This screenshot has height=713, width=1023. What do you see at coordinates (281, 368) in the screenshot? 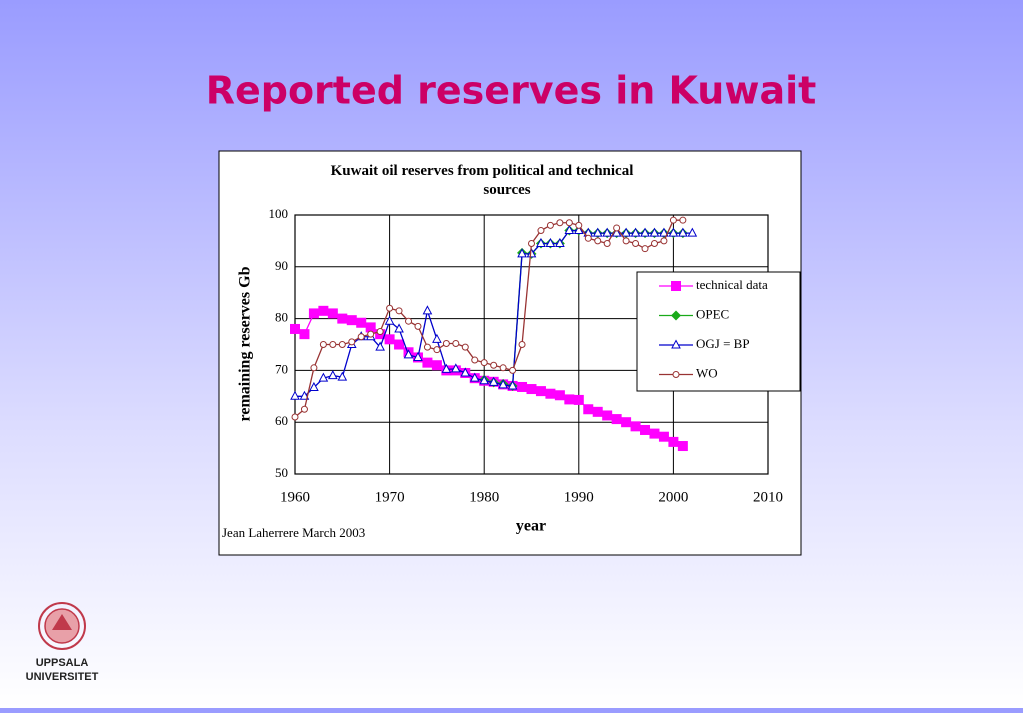
I see `y-tick-label: 70` at bounding box center [281, 368].